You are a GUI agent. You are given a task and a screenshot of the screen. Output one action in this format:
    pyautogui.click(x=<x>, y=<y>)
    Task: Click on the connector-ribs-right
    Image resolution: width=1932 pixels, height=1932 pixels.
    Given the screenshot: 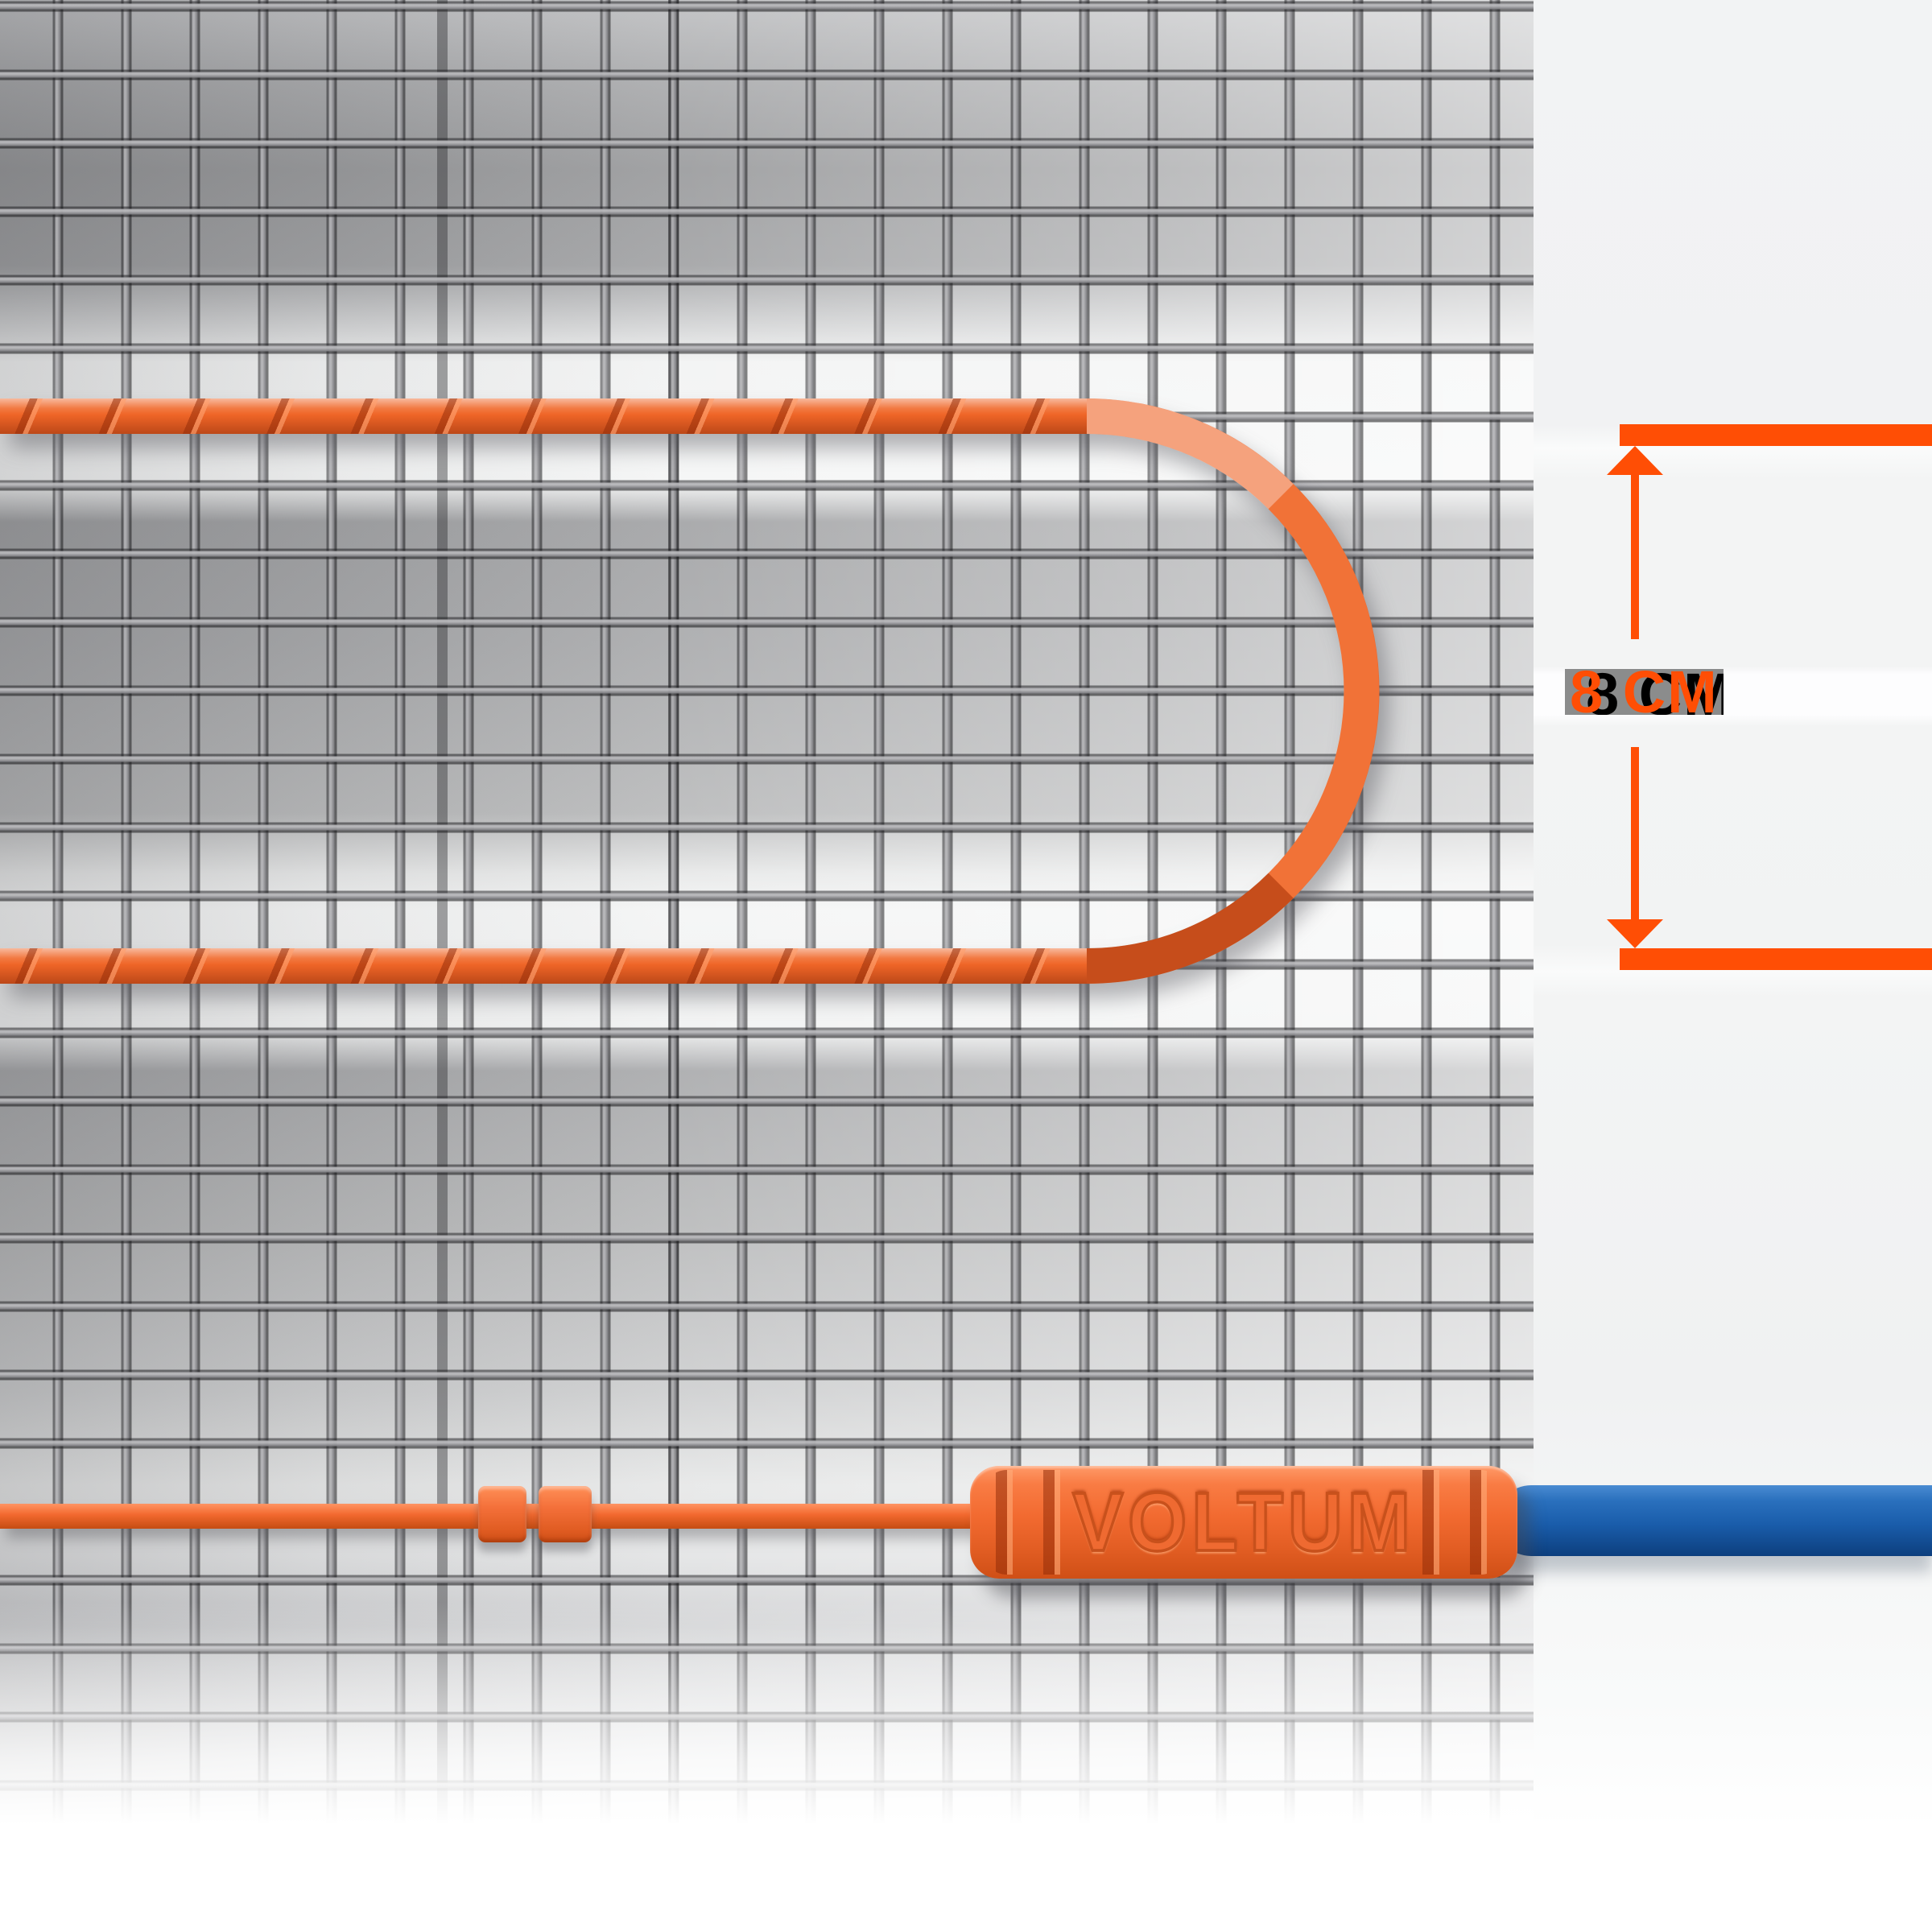 What is the action you would take?
    pyautogui.click(x=1457, y=1522)
    